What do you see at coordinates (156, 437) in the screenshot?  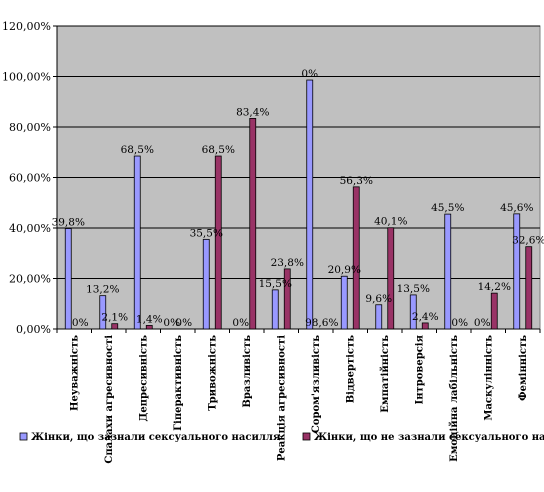 I see `legend-label-s1: Жінки, що зазнали сексуального насилля` at bounding box center [156, 437].